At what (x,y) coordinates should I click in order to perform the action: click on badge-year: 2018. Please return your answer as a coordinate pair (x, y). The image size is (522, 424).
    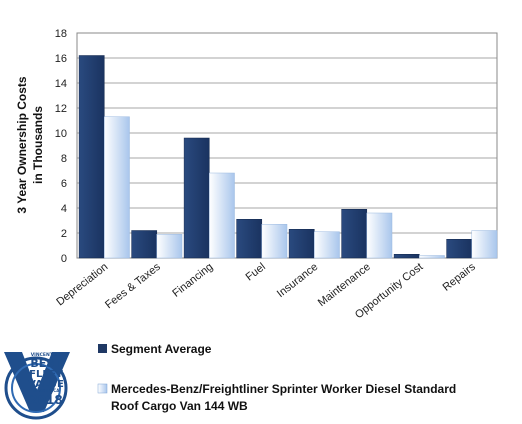
    Looking at the image, I should click on (45, 400).